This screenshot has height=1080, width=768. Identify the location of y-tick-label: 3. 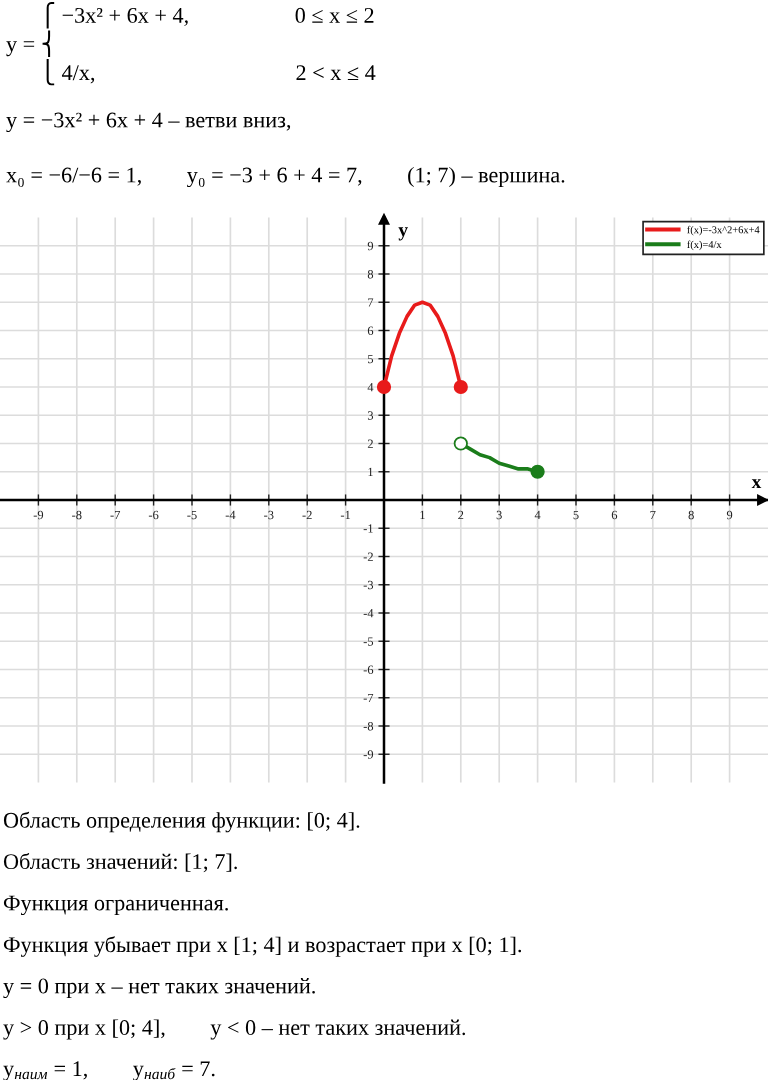
(370, 415).